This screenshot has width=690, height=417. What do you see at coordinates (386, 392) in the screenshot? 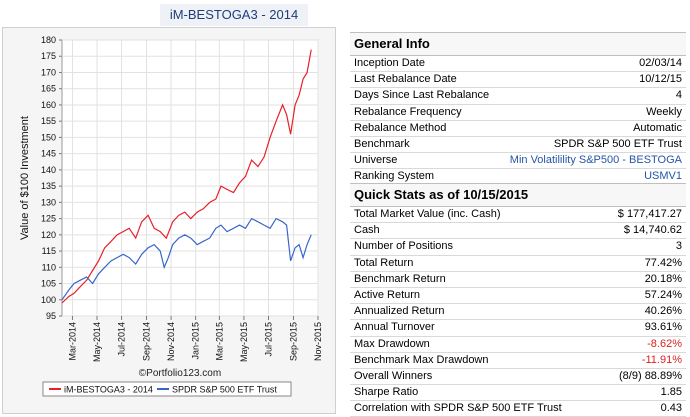
I see `quick-stats-label: Sharpe Ratio` at bounding box center [386, 392].